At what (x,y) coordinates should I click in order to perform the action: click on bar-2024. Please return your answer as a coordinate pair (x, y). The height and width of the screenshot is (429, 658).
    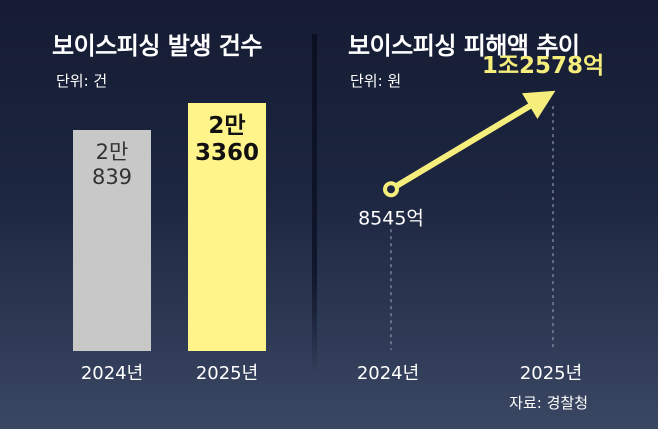
    Looking at the image, I should click on (112, 240).